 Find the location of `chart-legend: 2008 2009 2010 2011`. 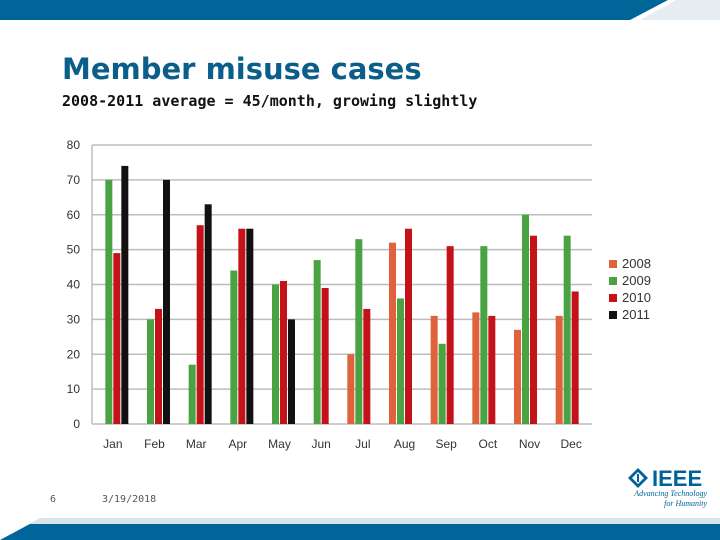

chart-legend: 2008 2009 2010 2011 is located at coordinates (630, 289).